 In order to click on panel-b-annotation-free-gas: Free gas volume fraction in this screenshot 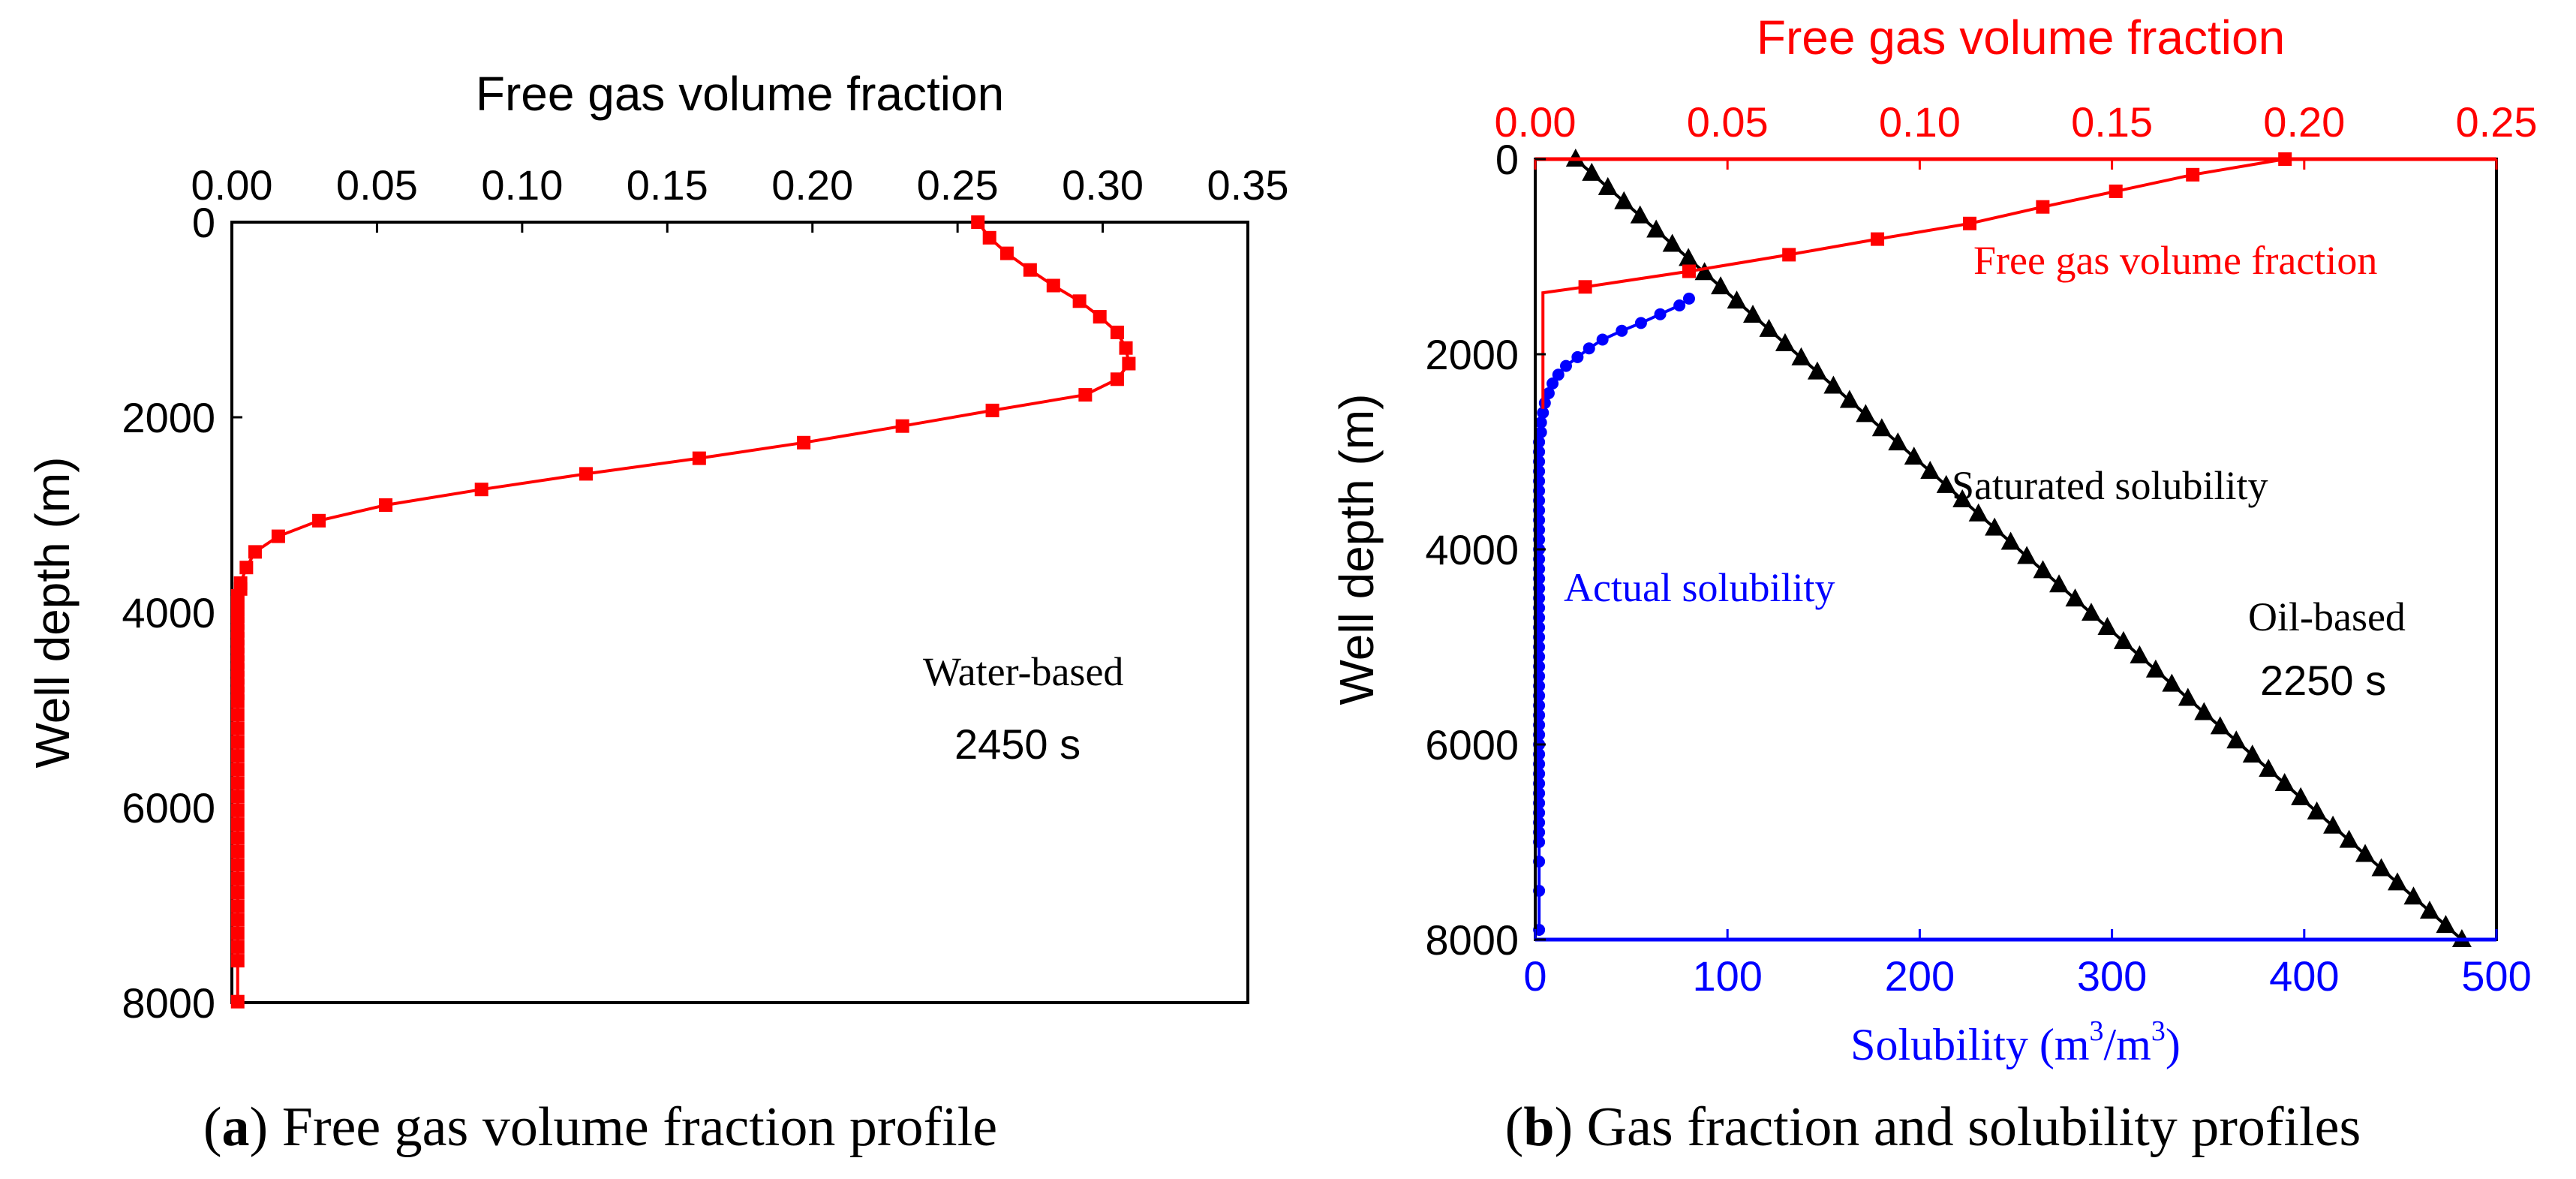, I will do `click(2175, 260)`.